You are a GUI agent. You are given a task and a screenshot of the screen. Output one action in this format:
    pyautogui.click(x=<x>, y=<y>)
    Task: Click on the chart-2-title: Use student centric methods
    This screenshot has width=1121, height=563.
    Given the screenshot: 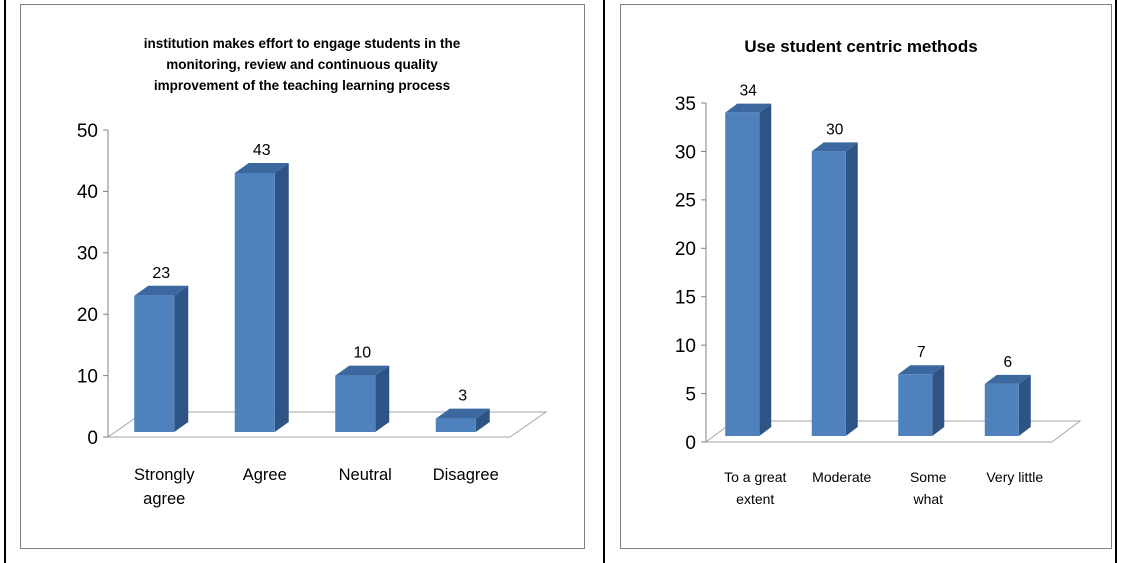 What is the action you would take?
    pyautogui.click(x=860, y=46)
    